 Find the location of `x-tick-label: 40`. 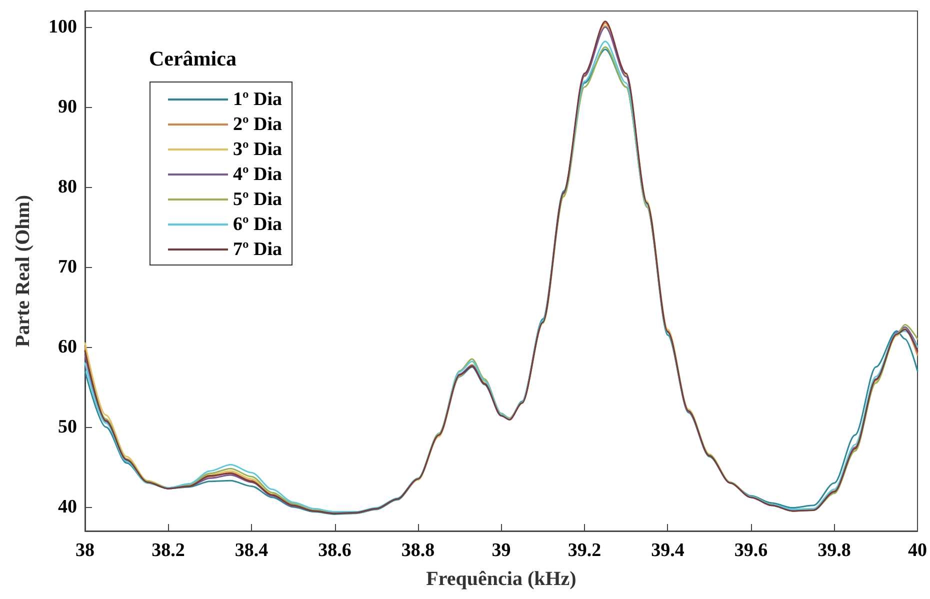

x-tick-label: 40 is located at coordinates (917, 550).